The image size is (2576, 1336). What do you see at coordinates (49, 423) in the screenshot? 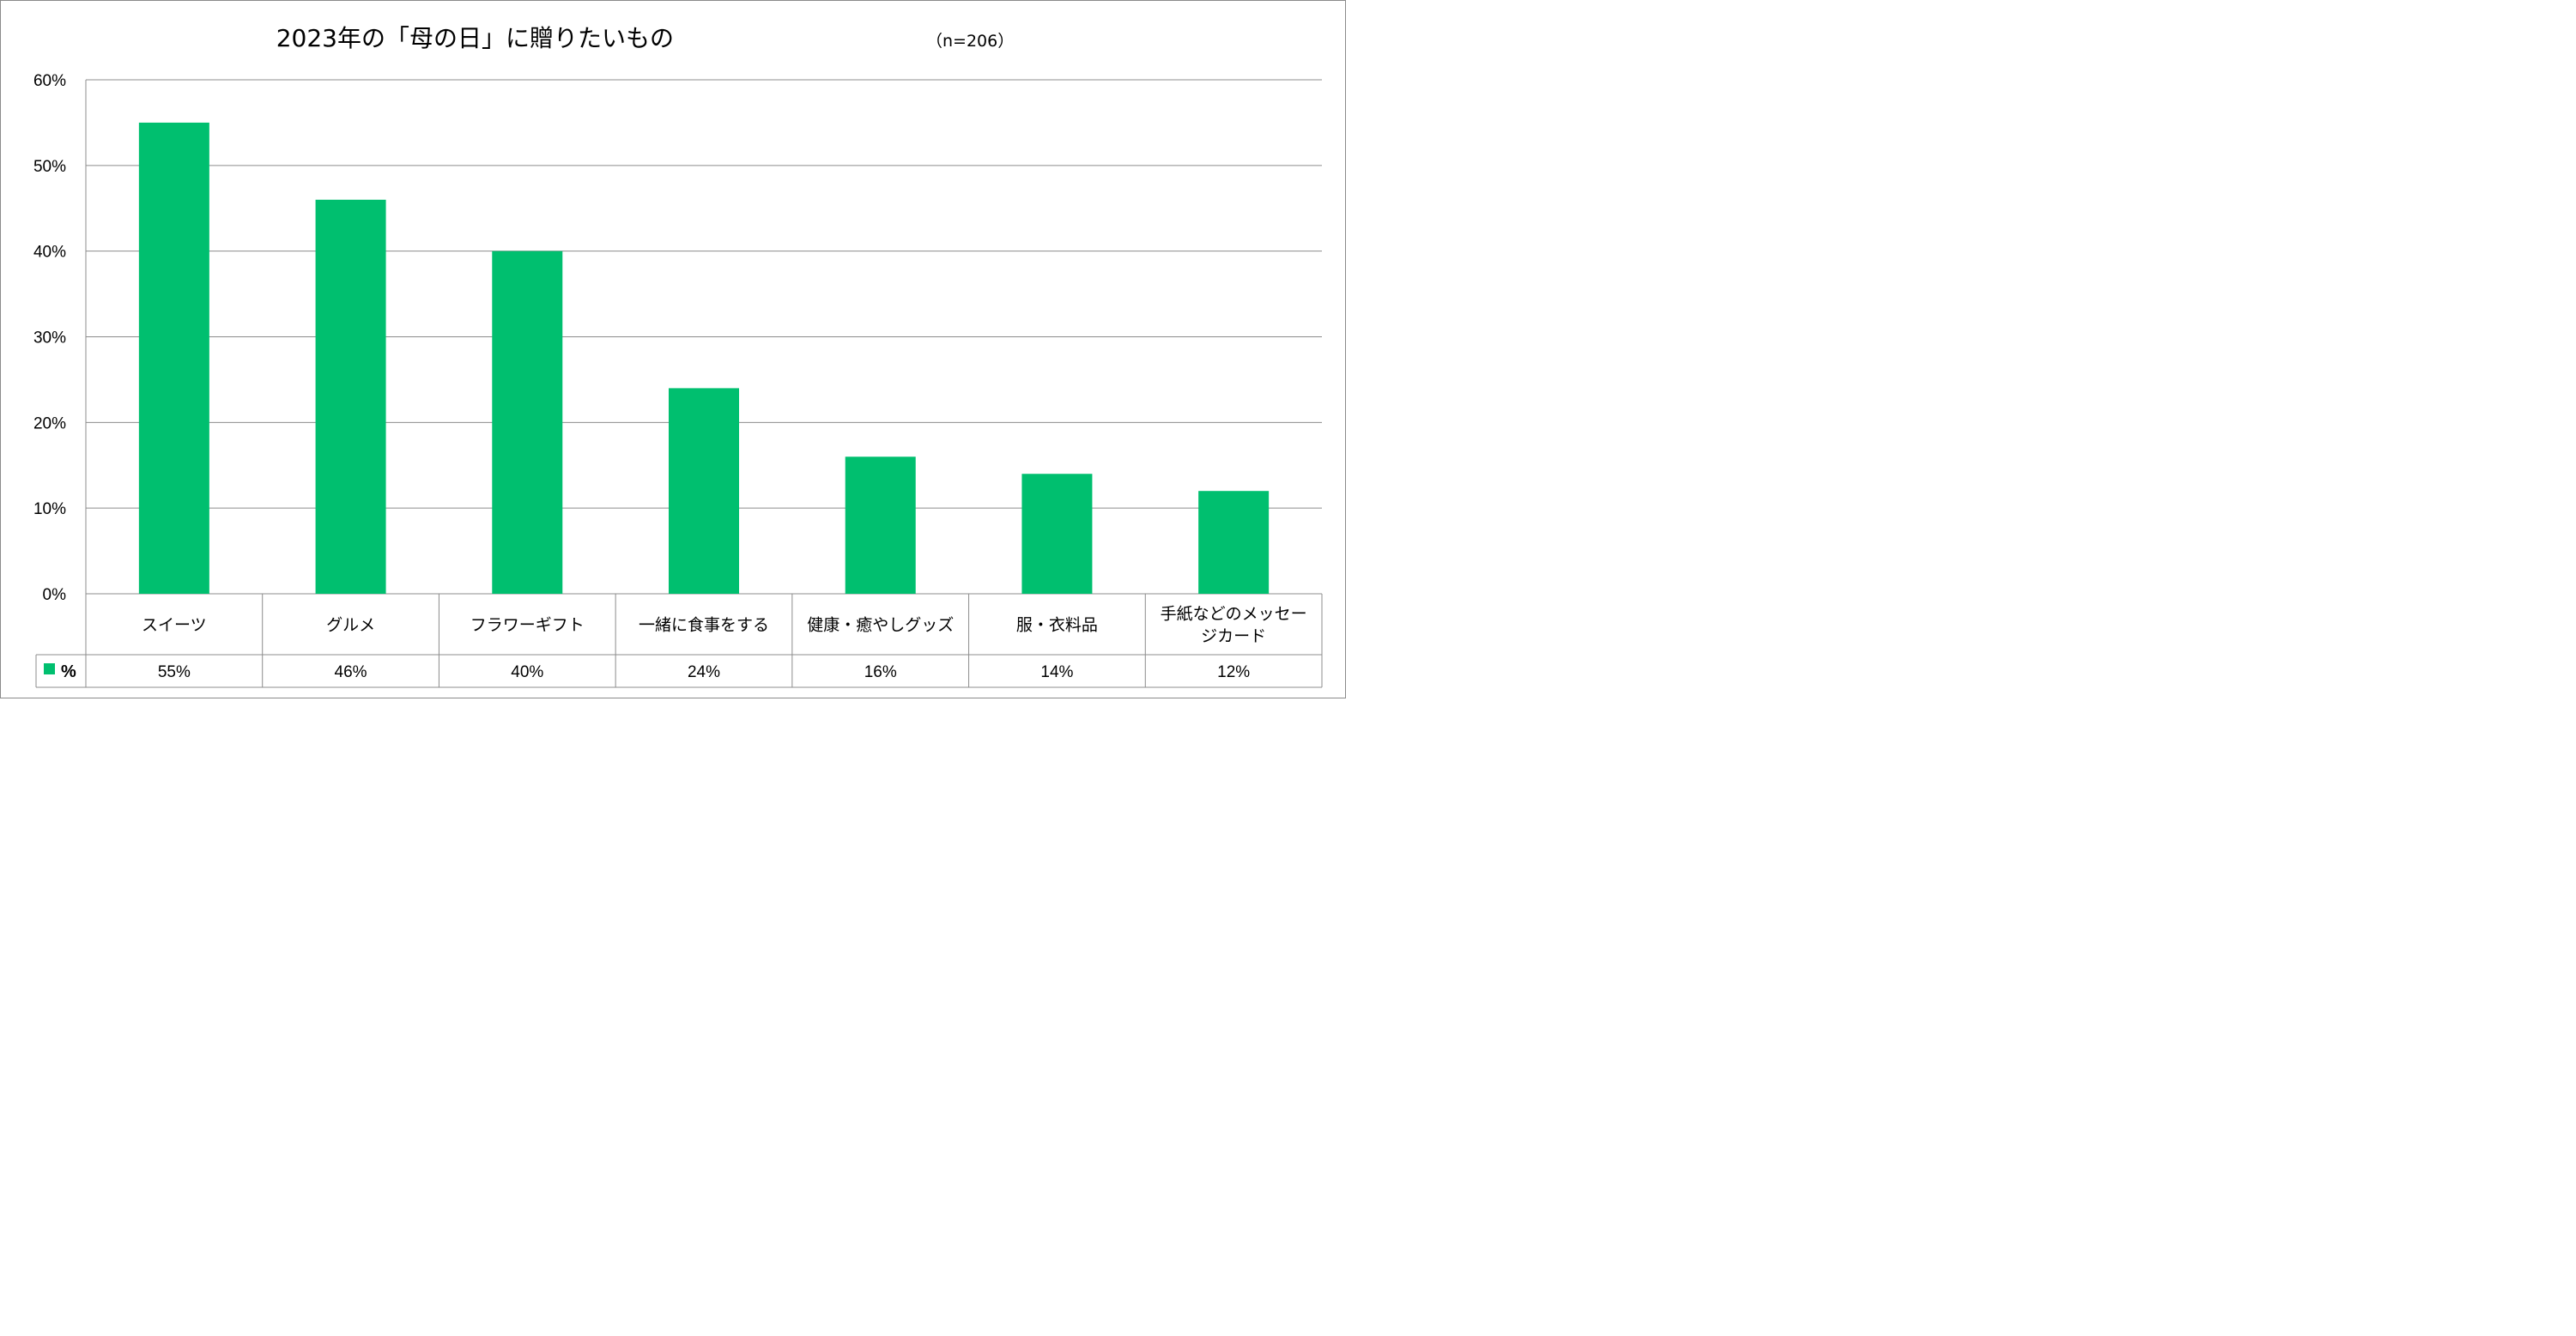
I see `y-tick-label: 20%` at bounding box center [49, 423].